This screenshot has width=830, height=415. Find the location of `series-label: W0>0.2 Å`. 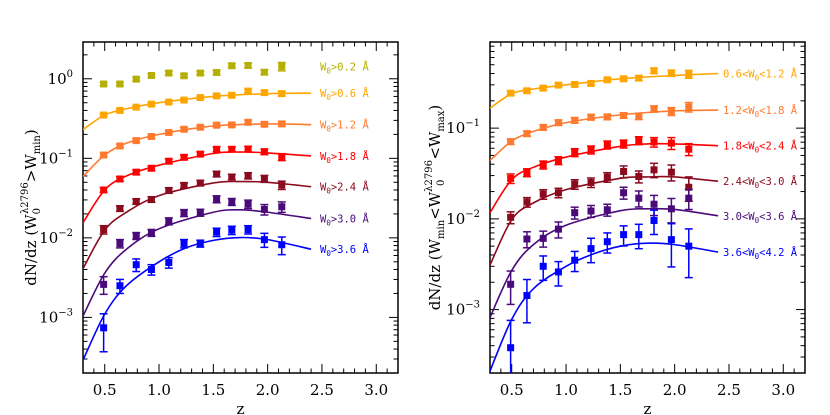

series-label: W0>0.2 Å is located at coordinates (344, 67).